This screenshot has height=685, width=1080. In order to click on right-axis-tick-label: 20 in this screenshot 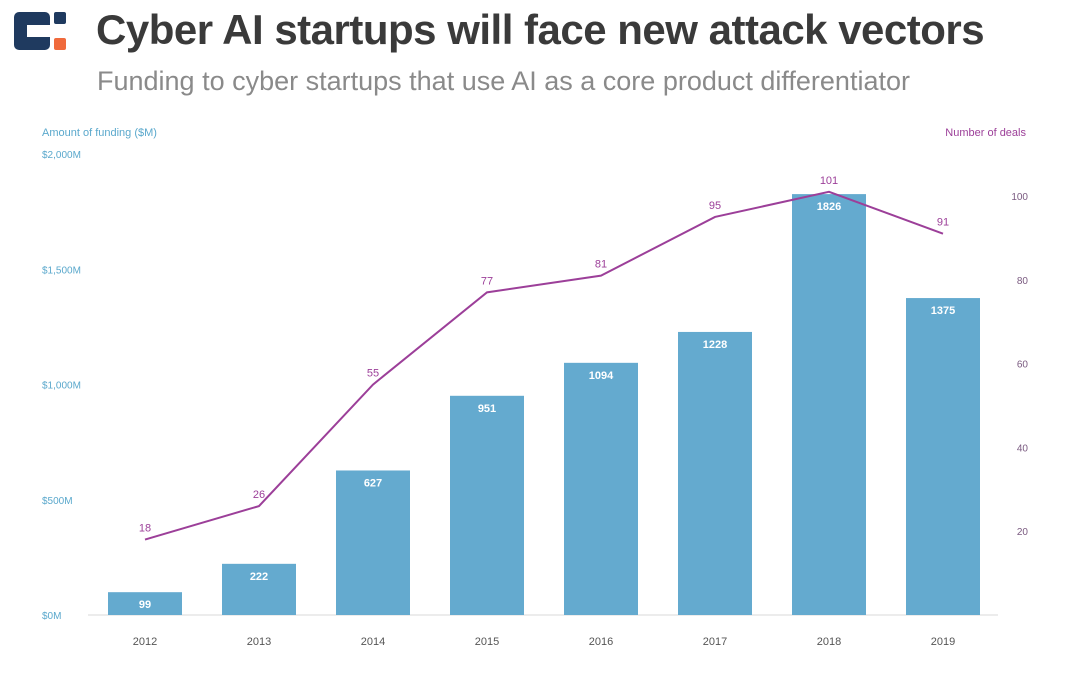, I will do `click(1023, 532)`.